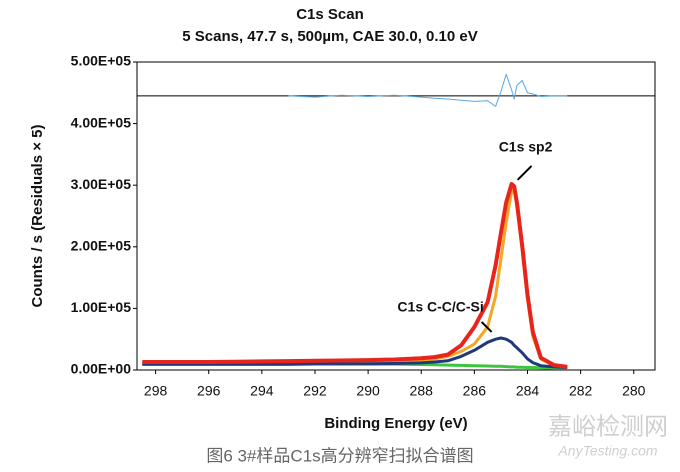 The width and height of the screenshot is (680, 472). Describe the element at coordinates (209, 391) in the screenshot. I see `x-tick-label: 296` at that location.